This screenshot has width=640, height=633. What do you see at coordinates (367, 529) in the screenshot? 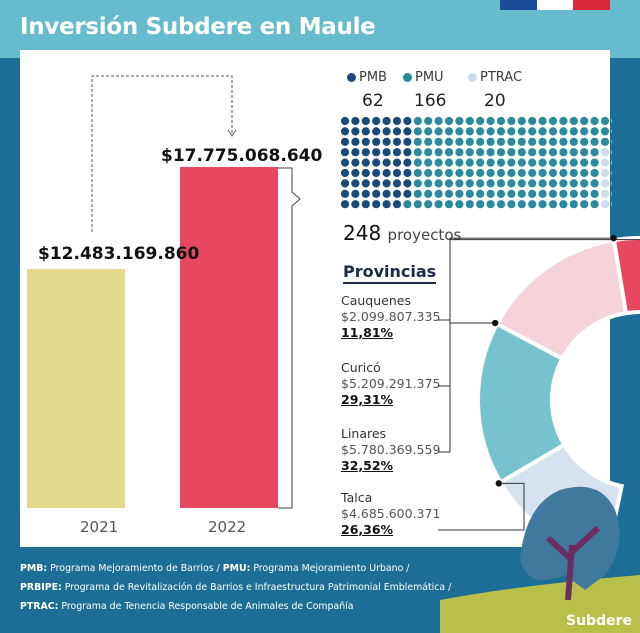
I see `province-percent: 26,36%` at bounding box center [367, 529].